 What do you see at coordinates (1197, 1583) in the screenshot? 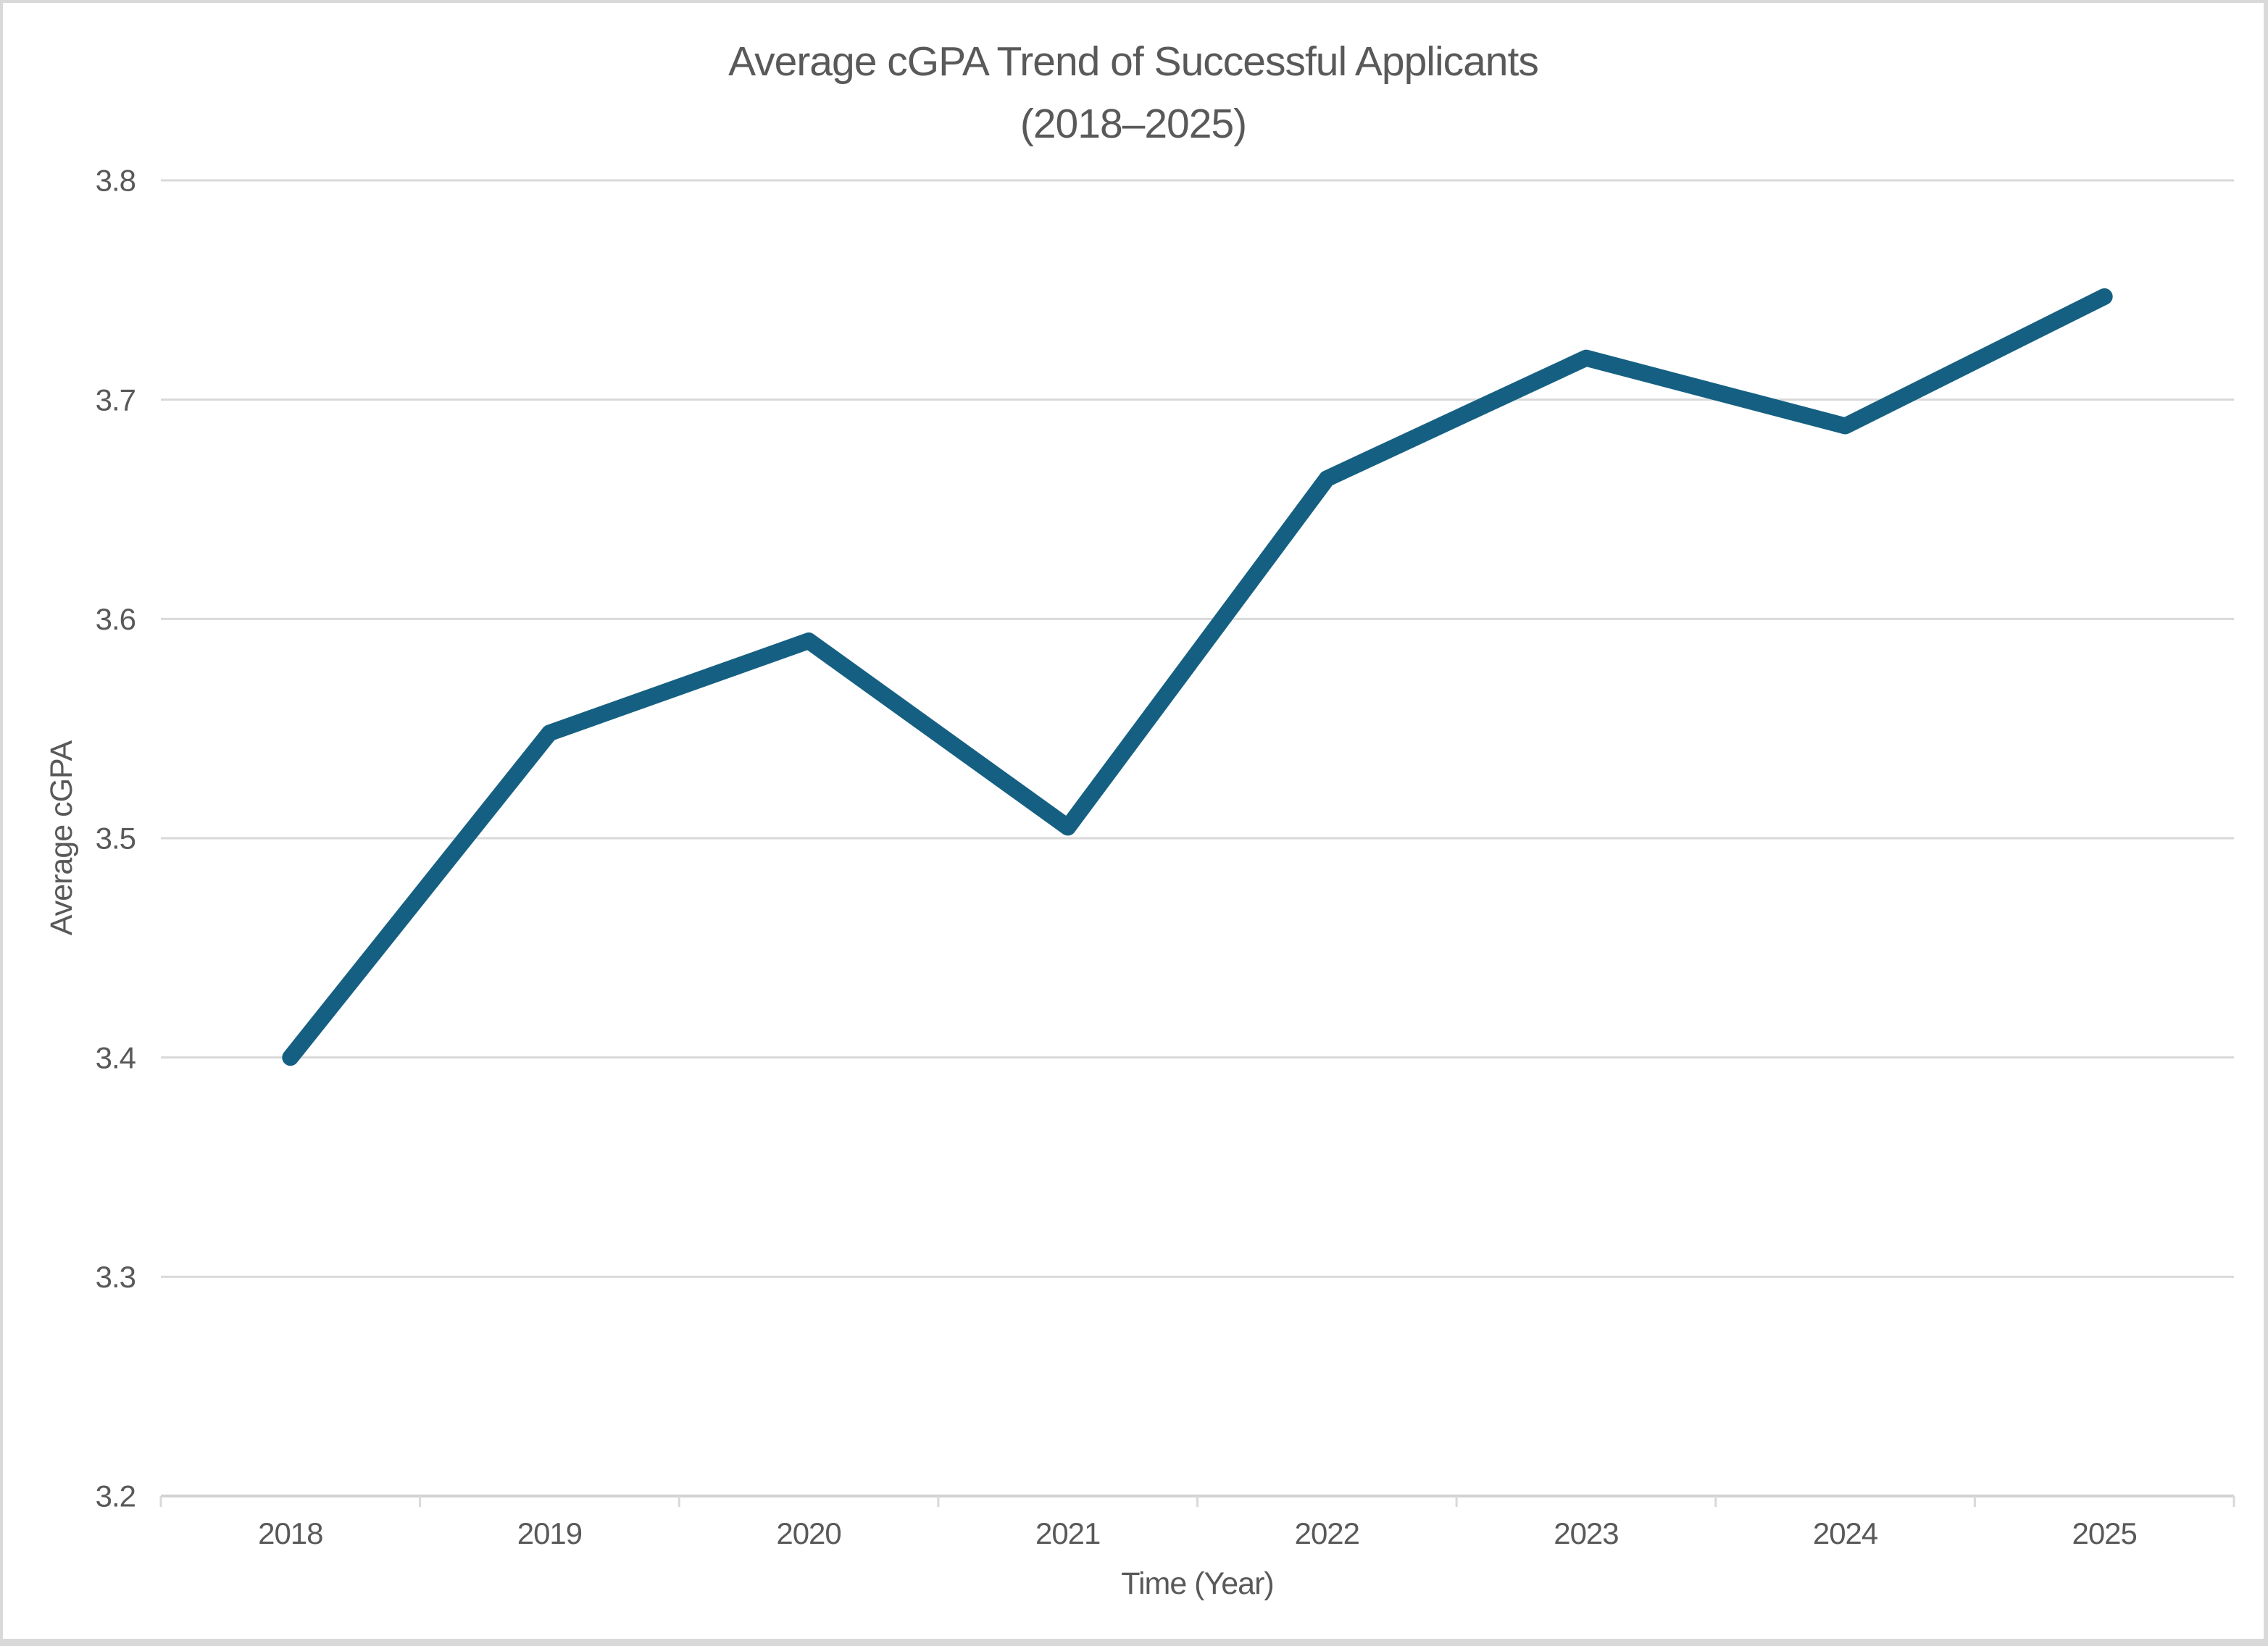
I see `x-axis-title: Time (Year)` at bounding box center [1197, 1583].